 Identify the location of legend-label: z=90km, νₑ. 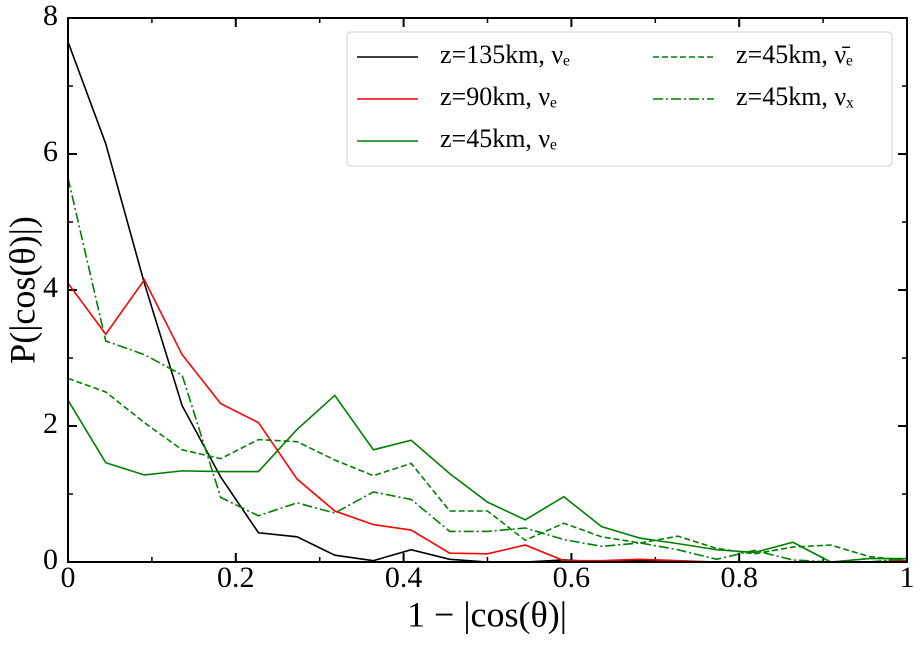
(498, 96).